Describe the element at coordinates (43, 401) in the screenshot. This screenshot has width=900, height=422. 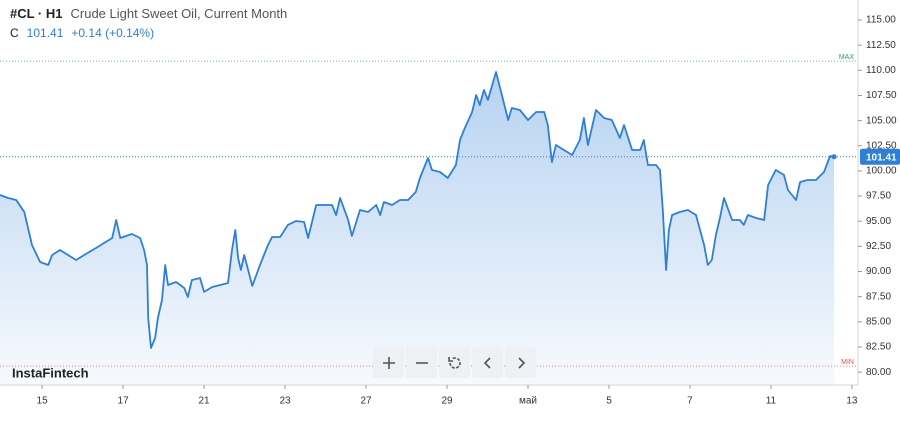
I see `x-tick-label: 15` at that location.